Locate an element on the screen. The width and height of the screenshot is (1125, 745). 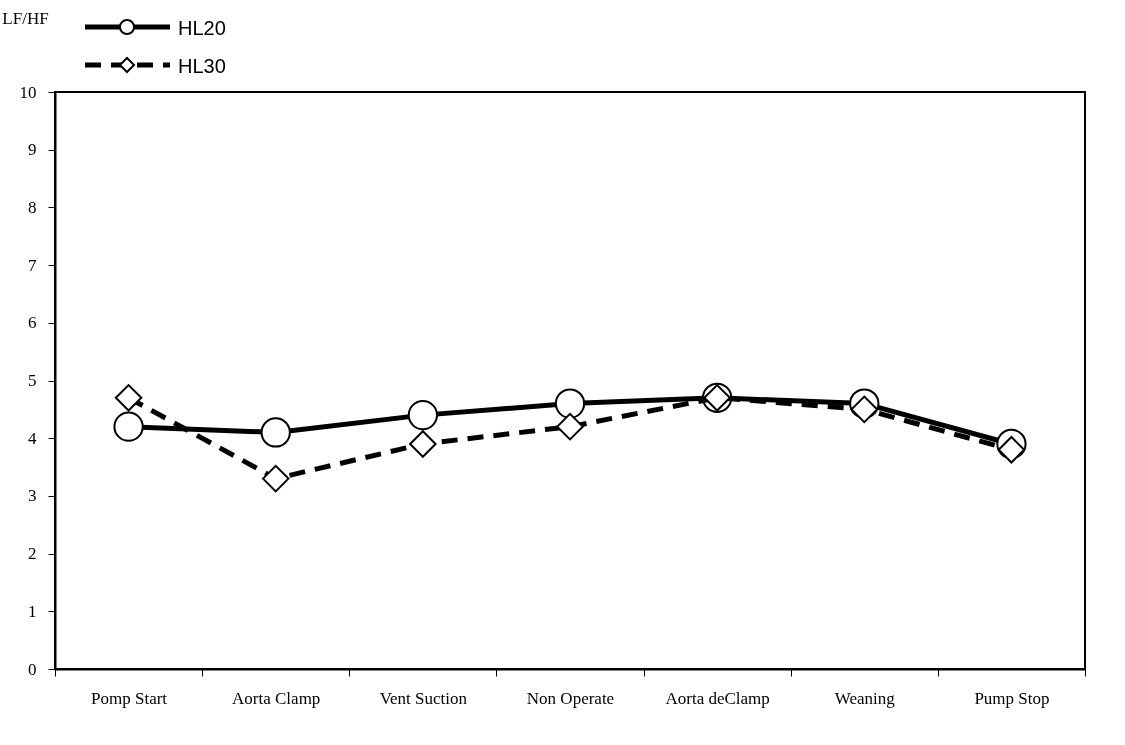
x-tick-label: Pump Stop is located at coordinates (1012, 698).